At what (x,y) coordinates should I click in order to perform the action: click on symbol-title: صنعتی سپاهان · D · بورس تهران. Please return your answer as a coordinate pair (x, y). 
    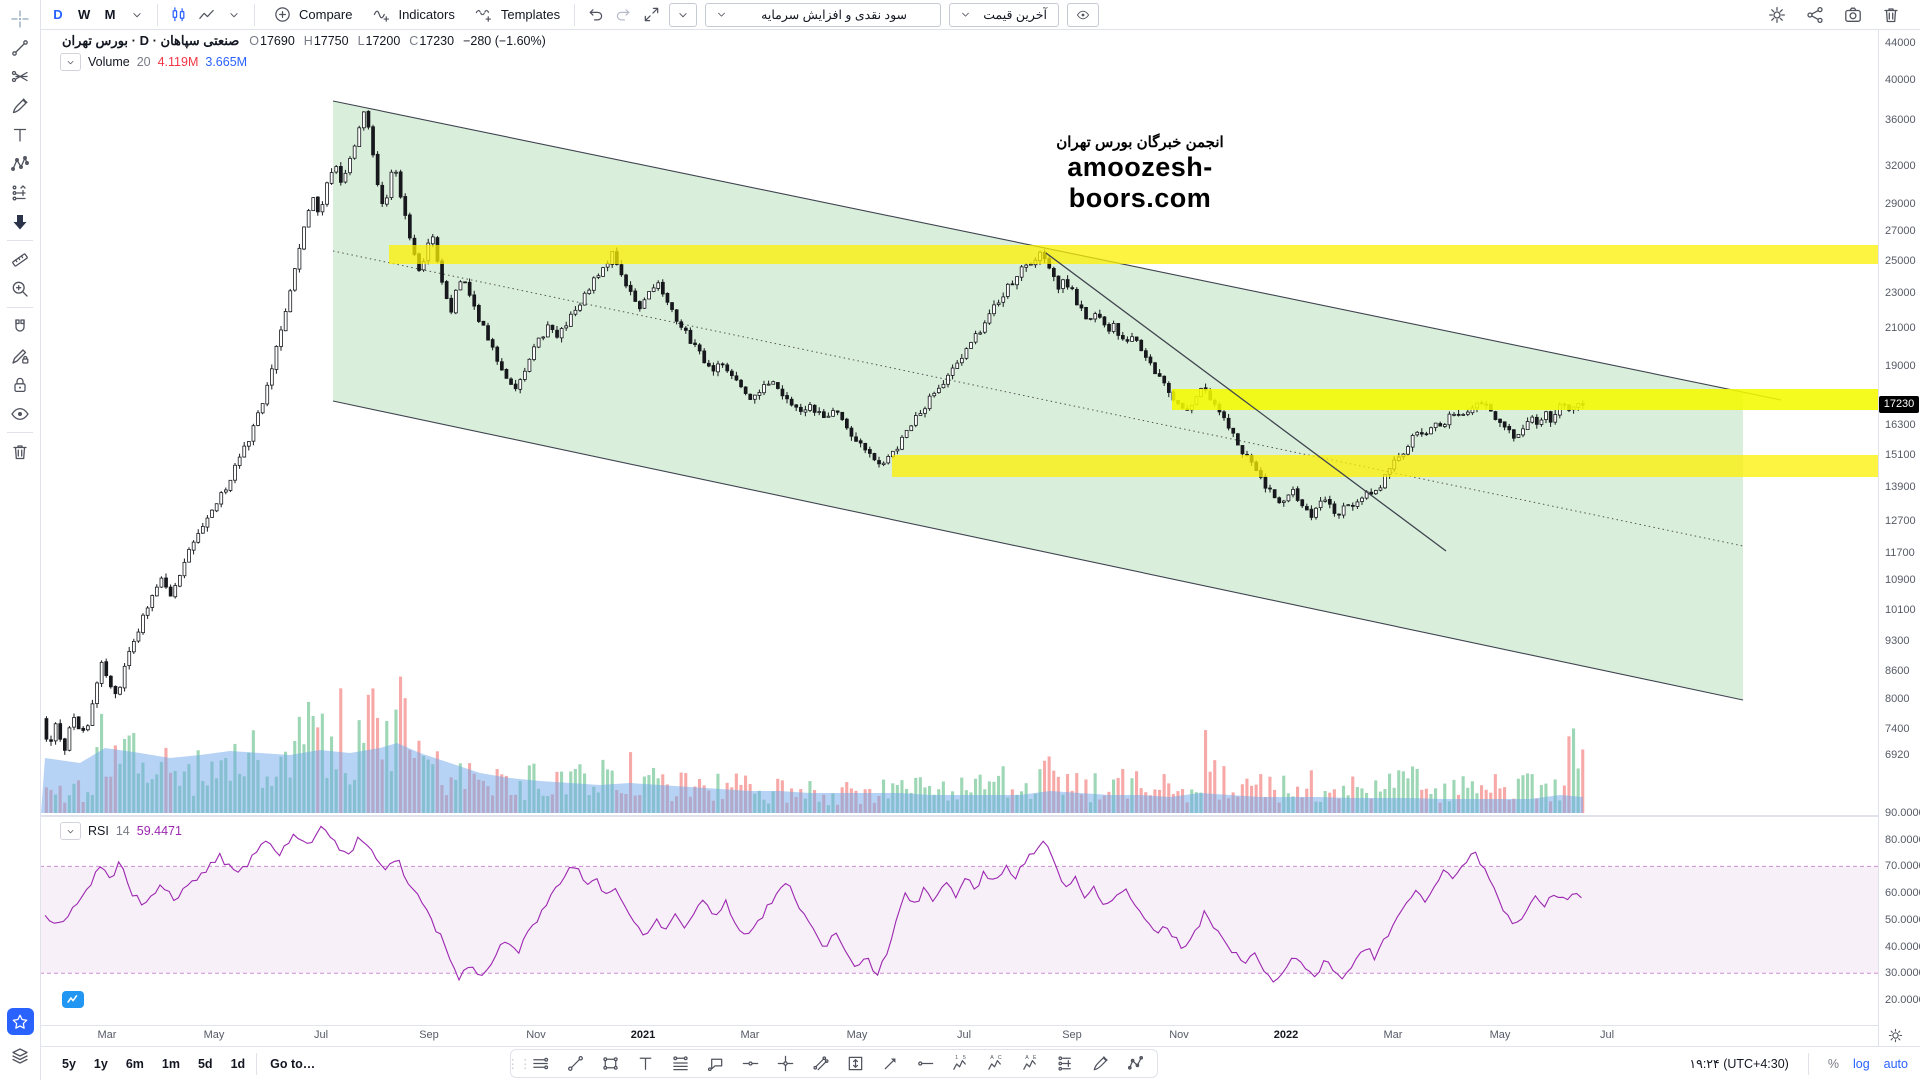
    Looking at the image, I should click on (151, 40).